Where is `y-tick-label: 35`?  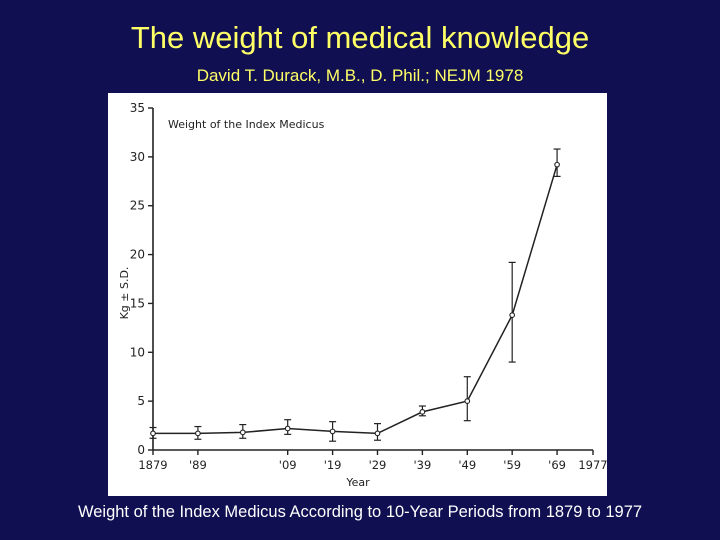
y-tick-label: 35 is located at coordinates (137, 108).